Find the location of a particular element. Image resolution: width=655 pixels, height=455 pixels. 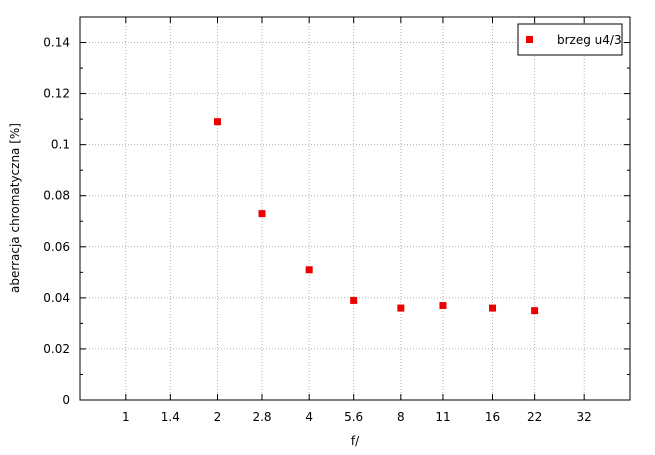

y-tick-label: 0.08 is located at coordinates (56, 196).